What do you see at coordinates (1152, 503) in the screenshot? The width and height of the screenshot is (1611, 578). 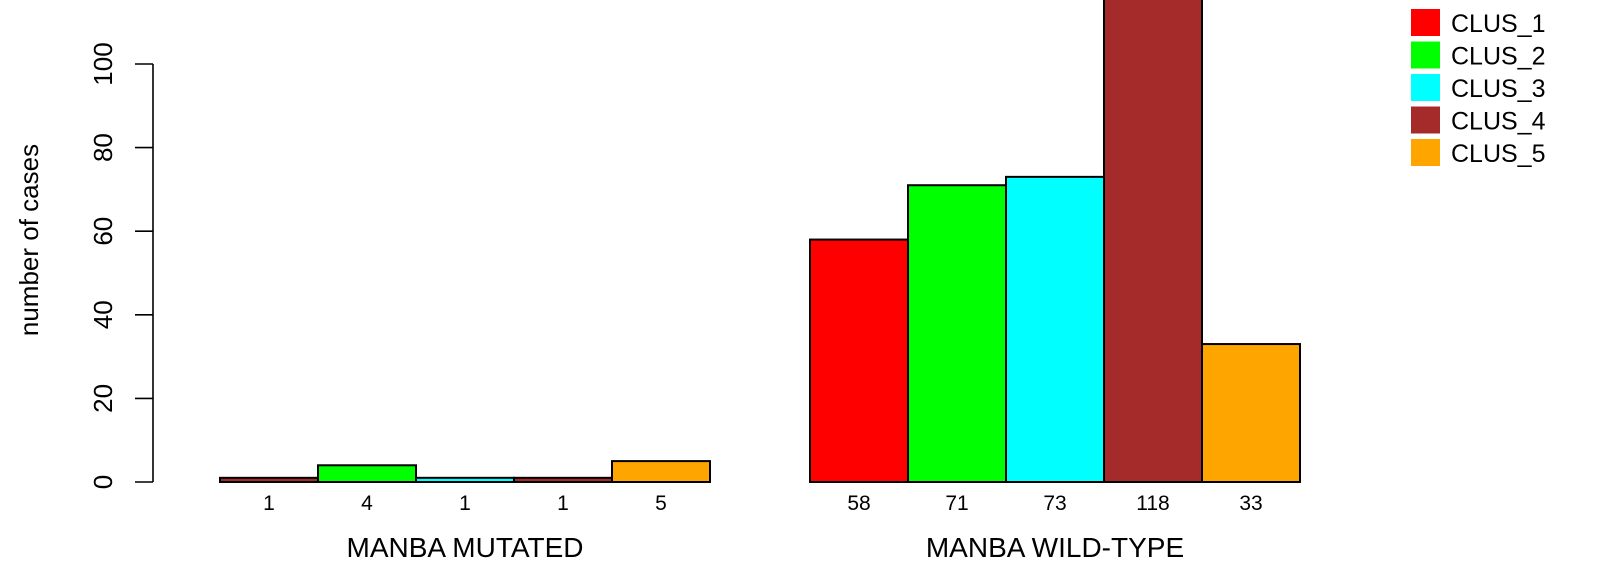 I see `bar-count-label: 118` at bounding box center [1152, 503].